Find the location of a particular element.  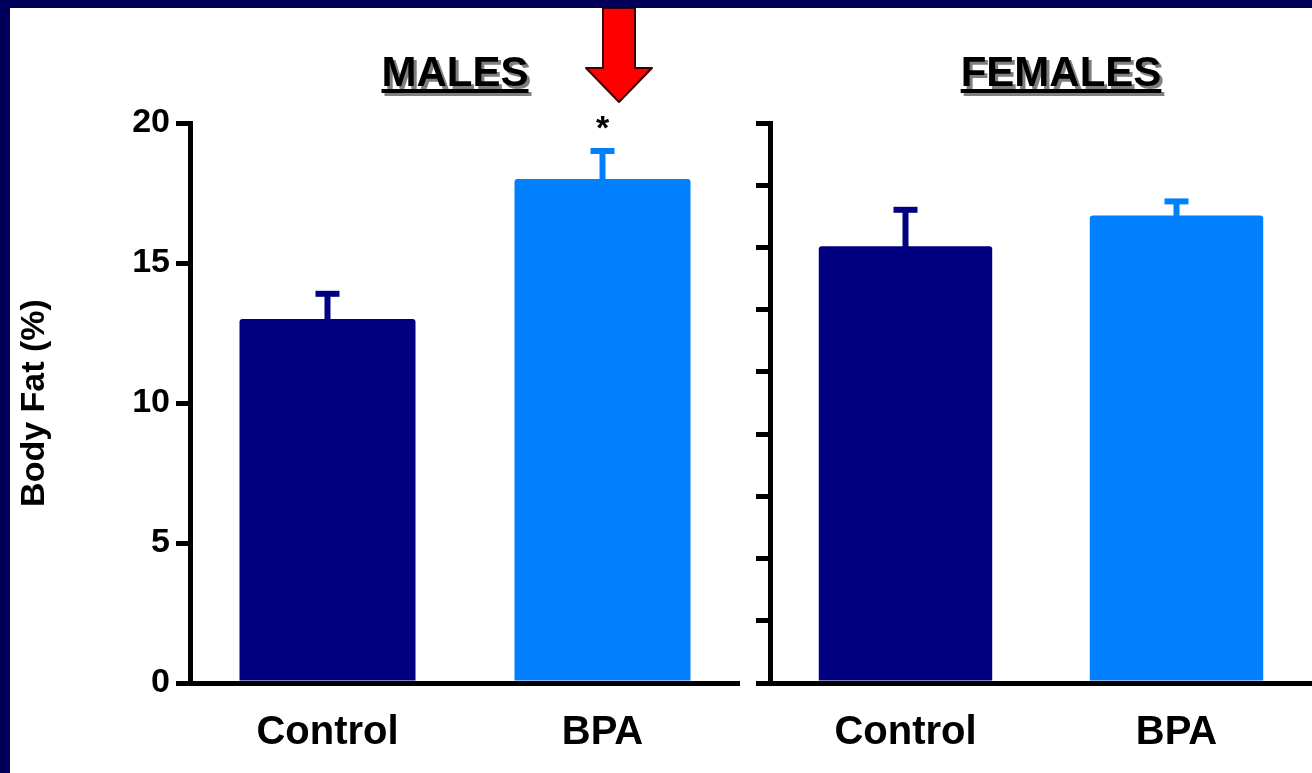

annotation: * is located at coordinates (602, 127).